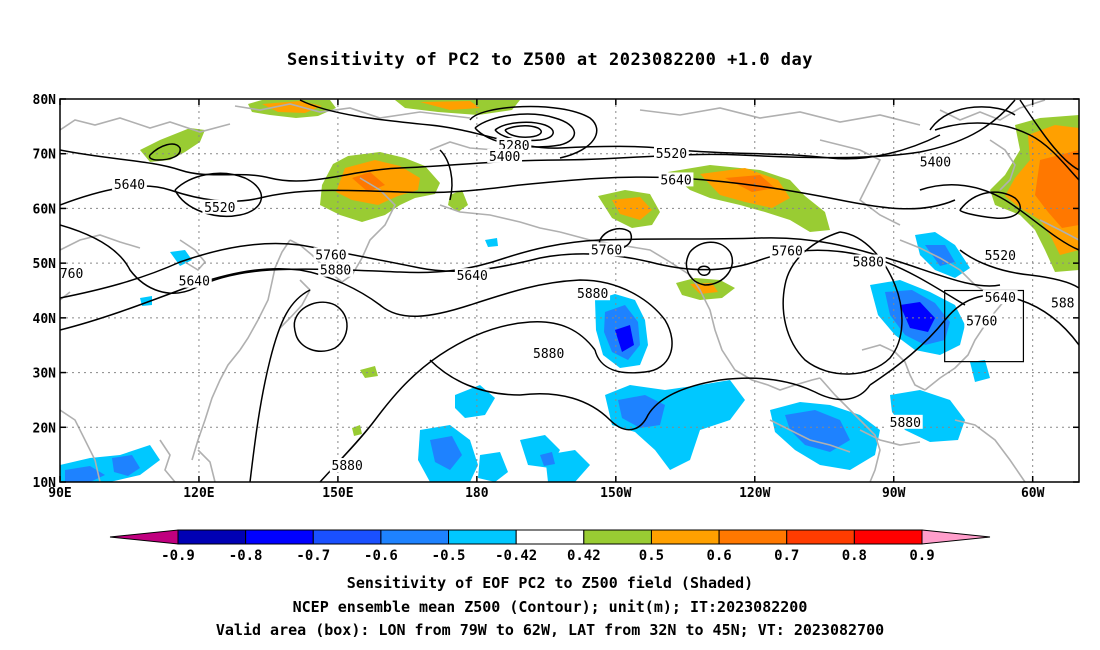 Image resolution: width=1100 pixels, height=650 pixels. Describe the element at coordinates (337, 493) in the screenshot. I see `lon-label: 150E` at that location.